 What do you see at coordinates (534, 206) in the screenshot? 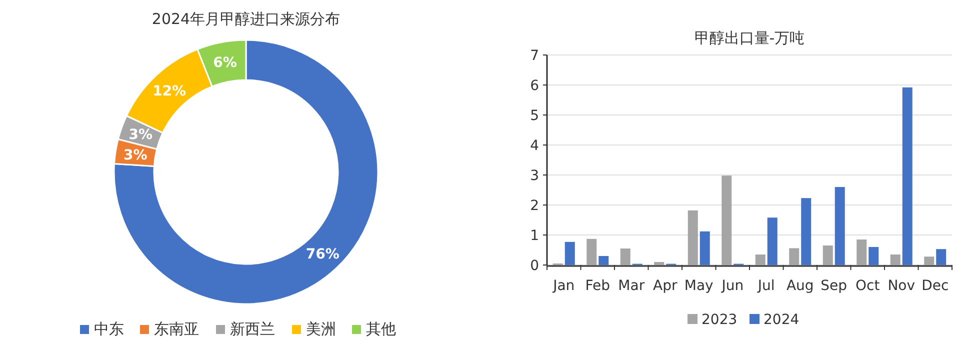
I see `y-tick-label: 2` at bounding box center [534, 206].